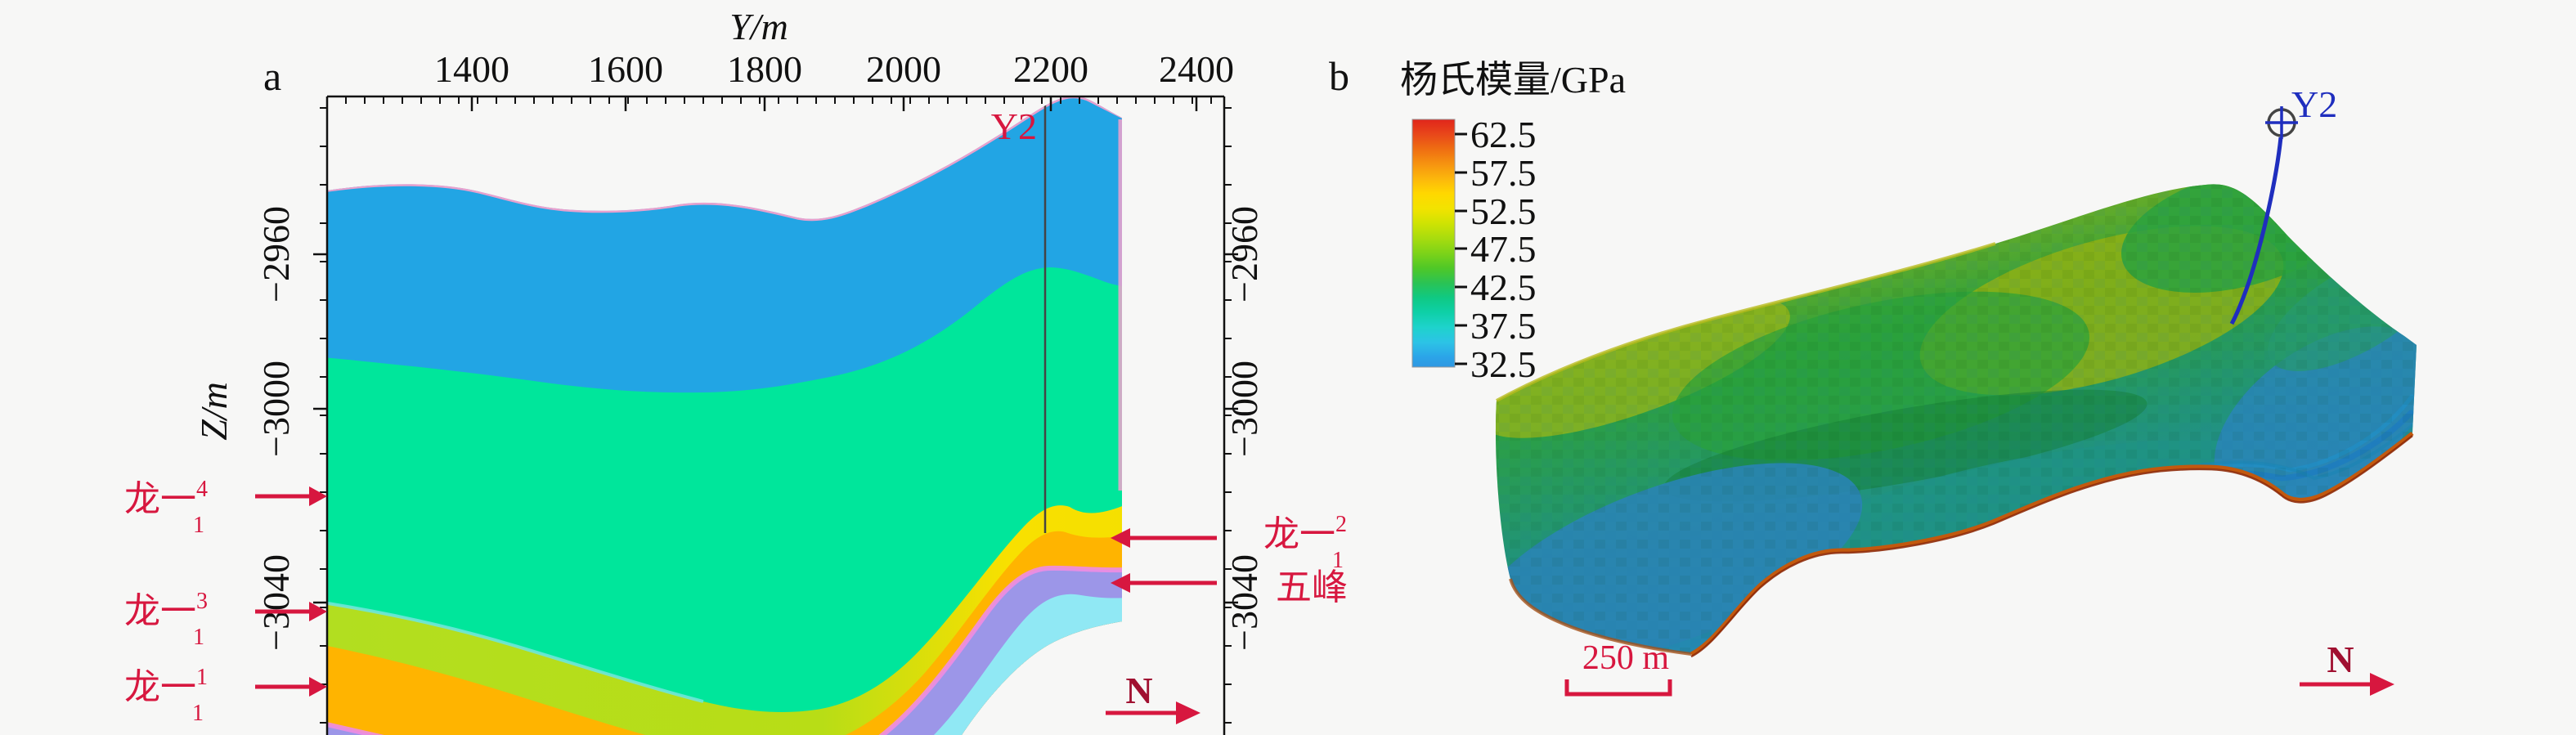  I want to click on legend-tick-32-5: 32.5, so click(1504, 364).